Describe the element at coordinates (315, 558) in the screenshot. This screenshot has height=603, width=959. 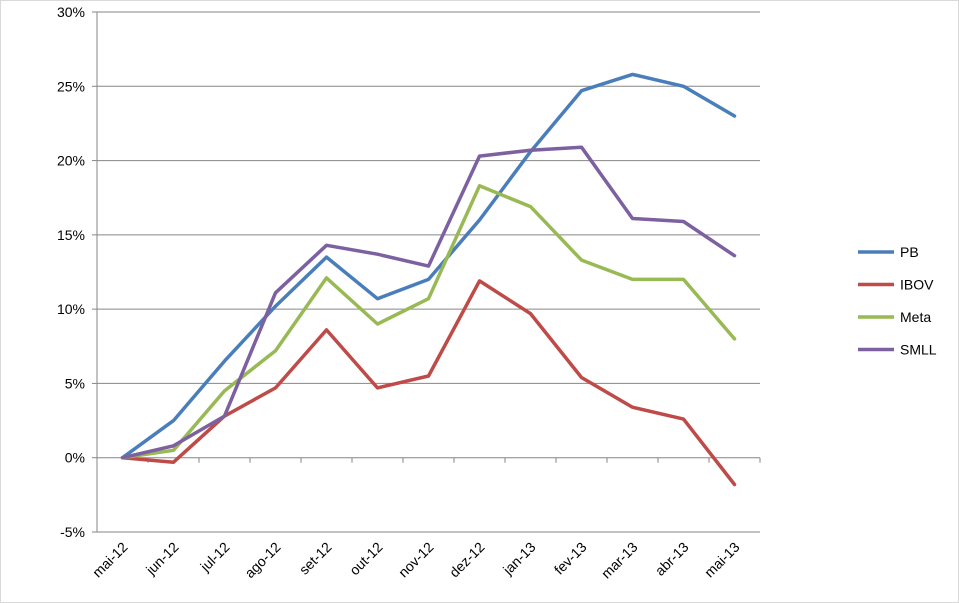
I see `x-tick-label: set-12` at that location.